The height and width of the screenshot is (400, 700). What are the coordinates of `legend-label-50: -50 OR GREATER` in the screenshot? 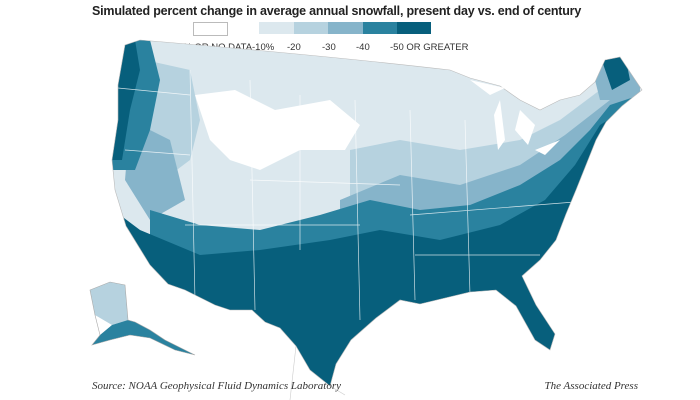 It's located at (429, 47).